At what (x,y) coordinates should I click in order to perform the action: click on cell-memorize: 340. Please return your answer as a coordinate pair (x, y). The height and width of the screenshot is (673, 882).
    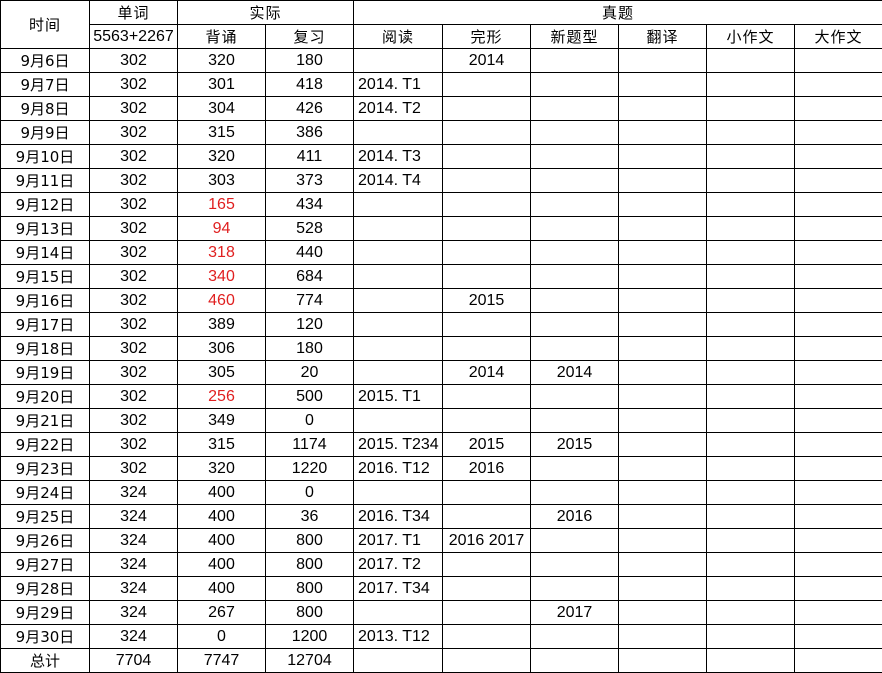
    Looking at the image, I should click on (221, 276).